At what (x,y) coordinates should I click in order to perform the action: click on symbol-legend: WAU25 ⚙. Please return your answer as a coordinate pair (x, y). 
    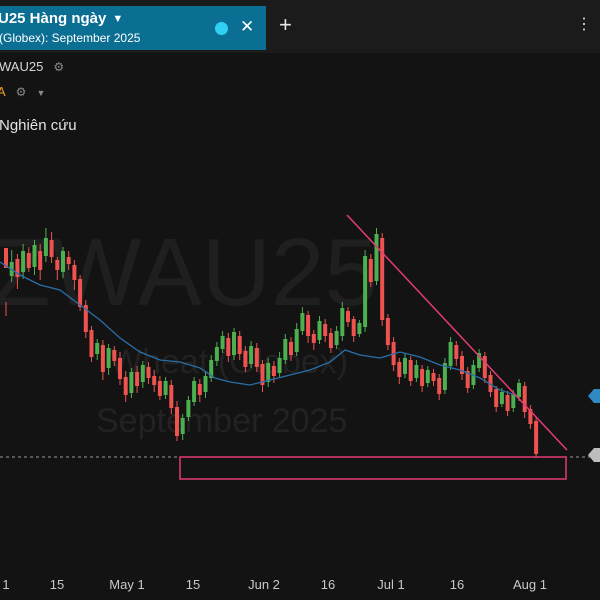
    Looking at the image, I should click on (32, 66).